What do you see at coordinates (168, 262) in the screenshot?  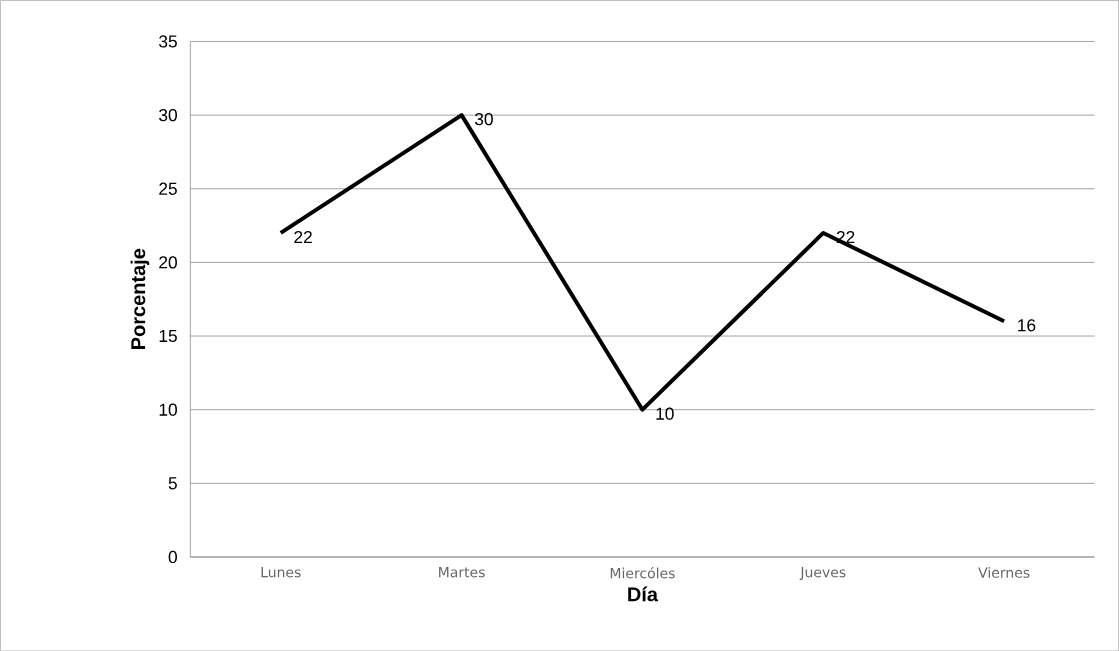 I see `y-tick-label: 20` at bounding box center [168, 262].